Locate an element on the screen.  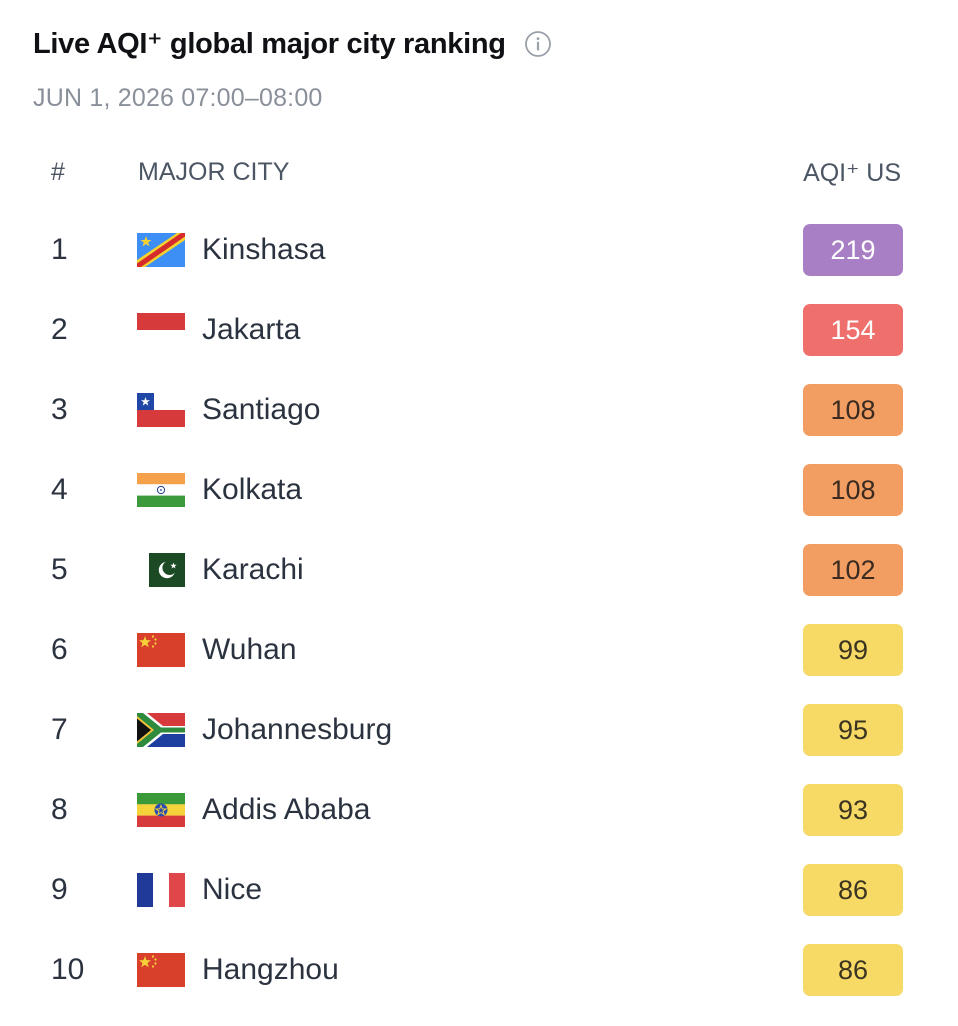
table-row: 7 Johannesburg 95 is located at coordinates (479, 730).